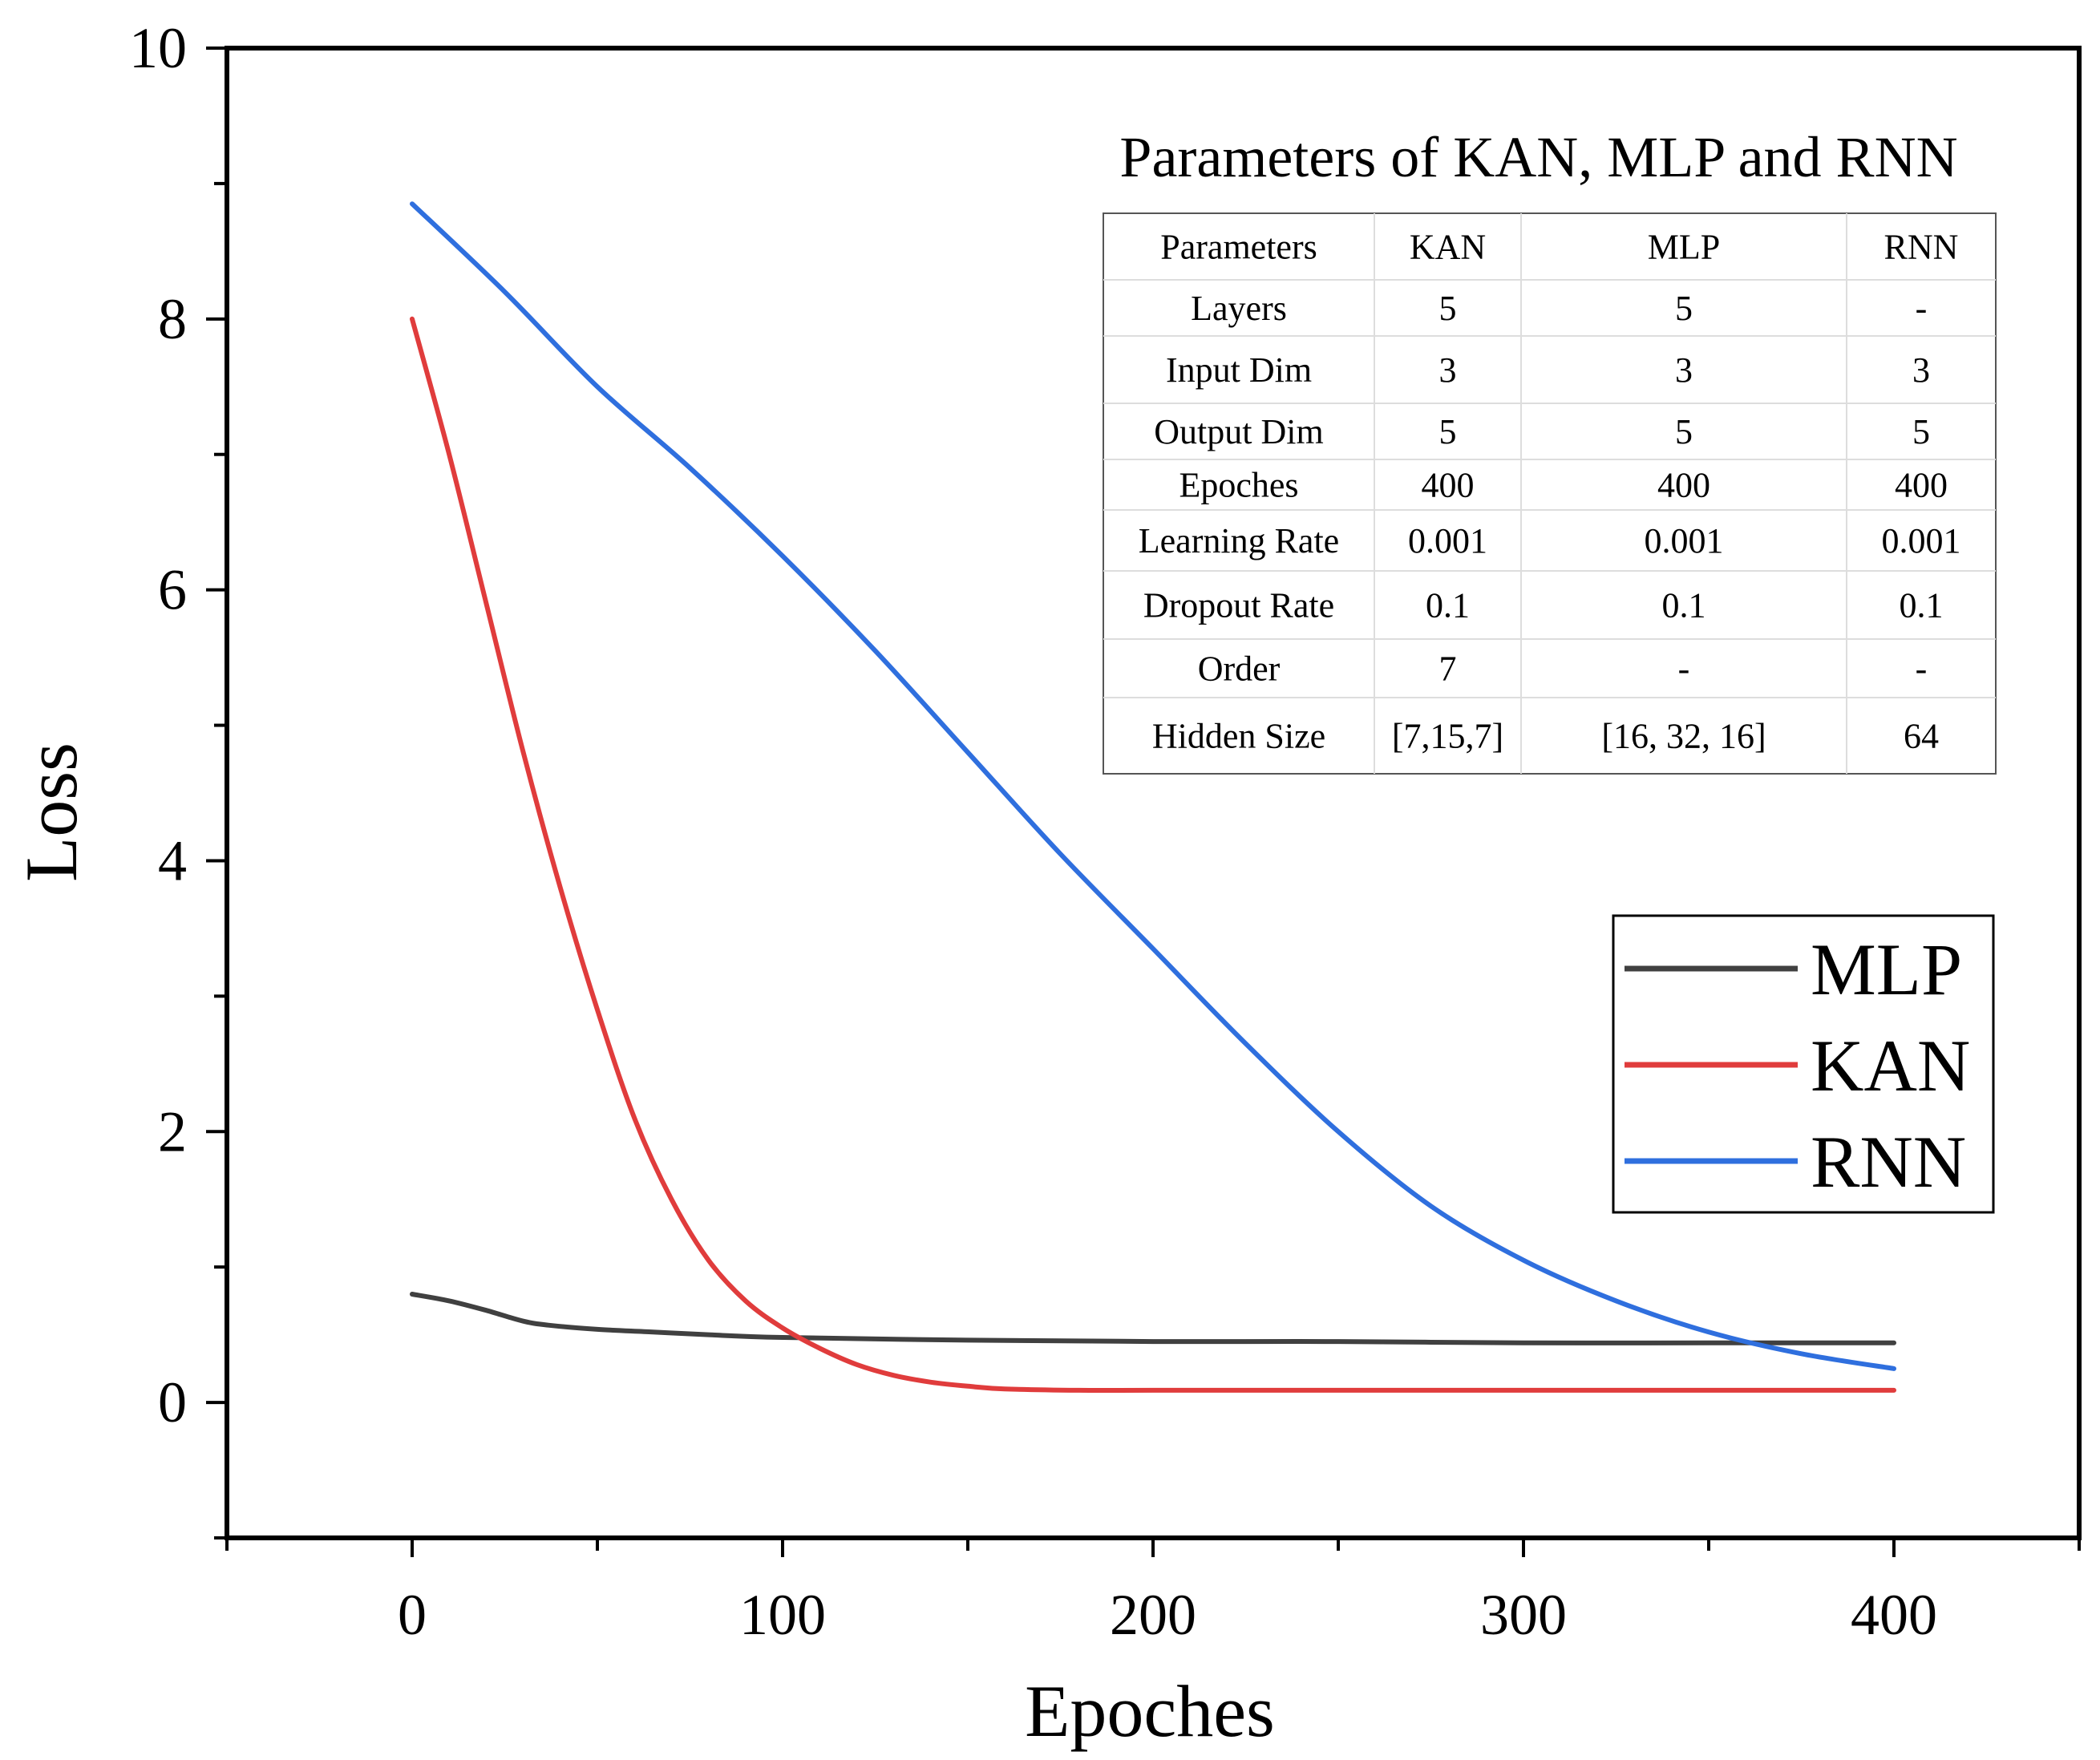  I want to click on y-tick-label: 6, so click(172, 590).